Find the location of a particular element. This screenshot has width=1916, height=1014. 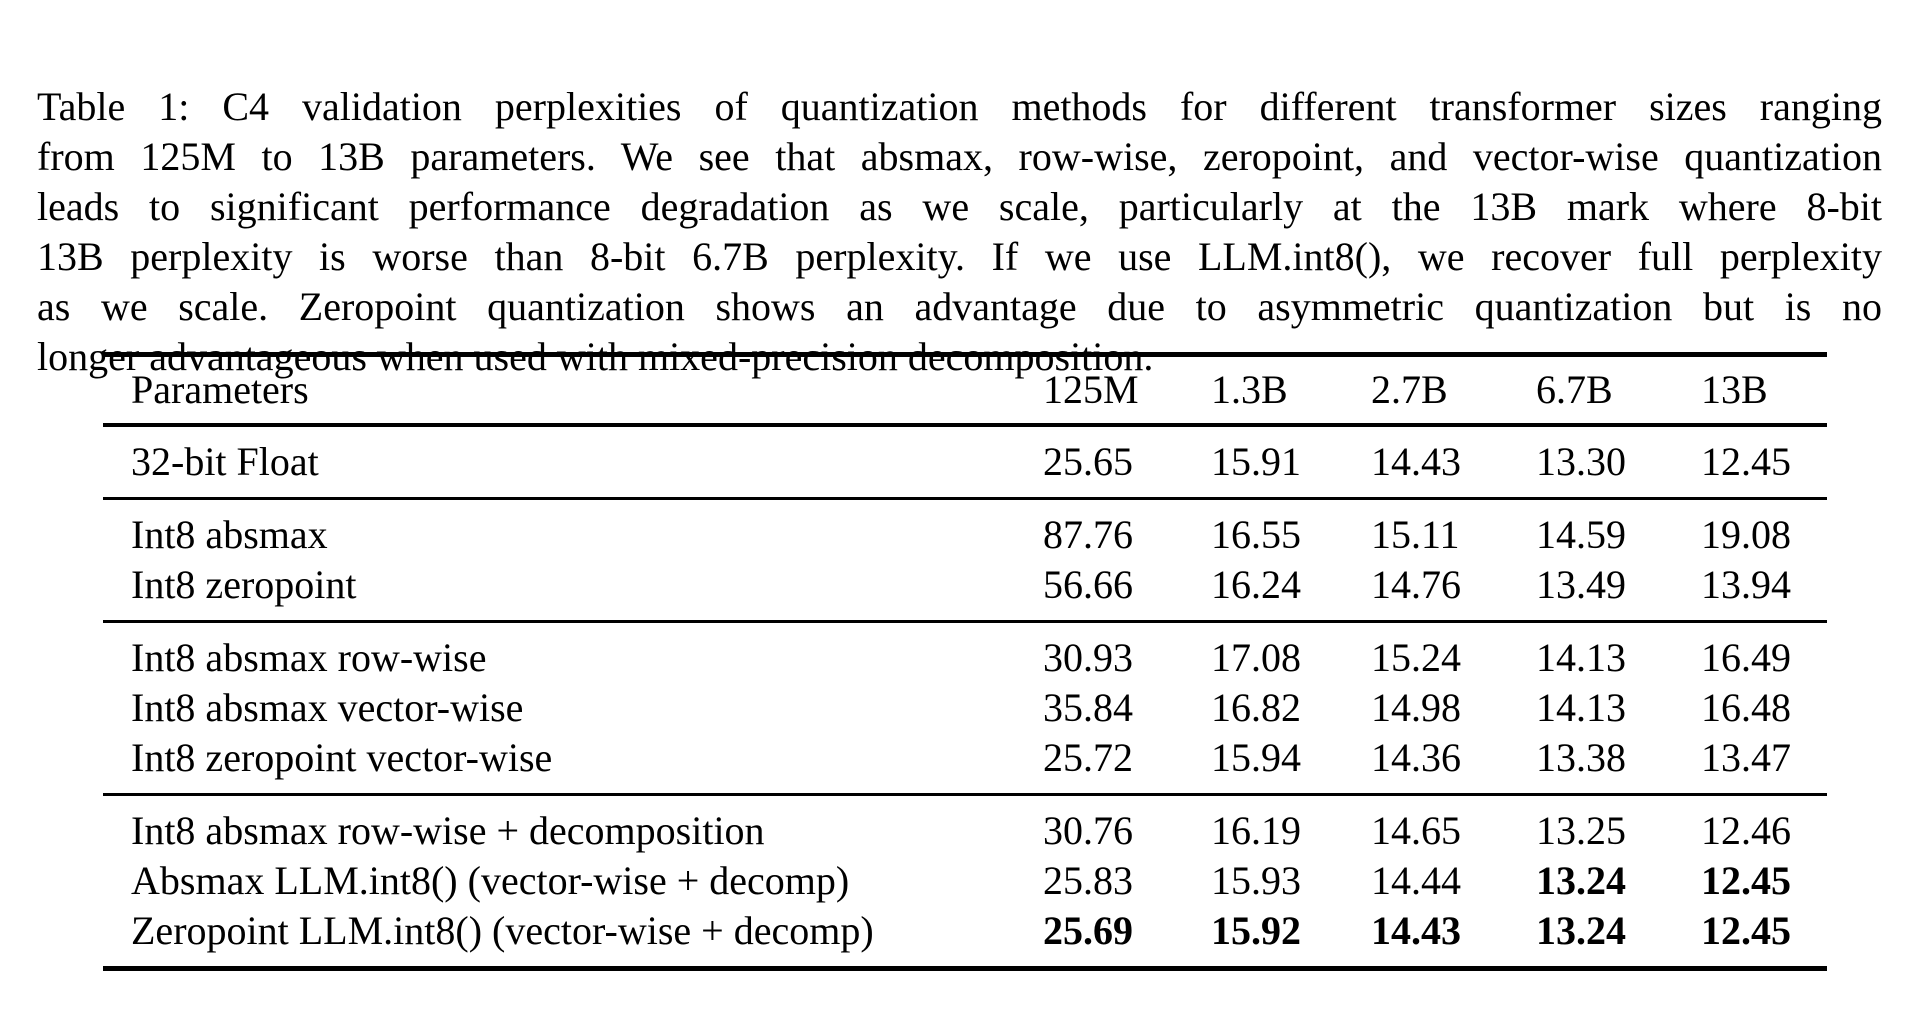

ppl-value: 13.47 is located at coordinates (1764, 764).